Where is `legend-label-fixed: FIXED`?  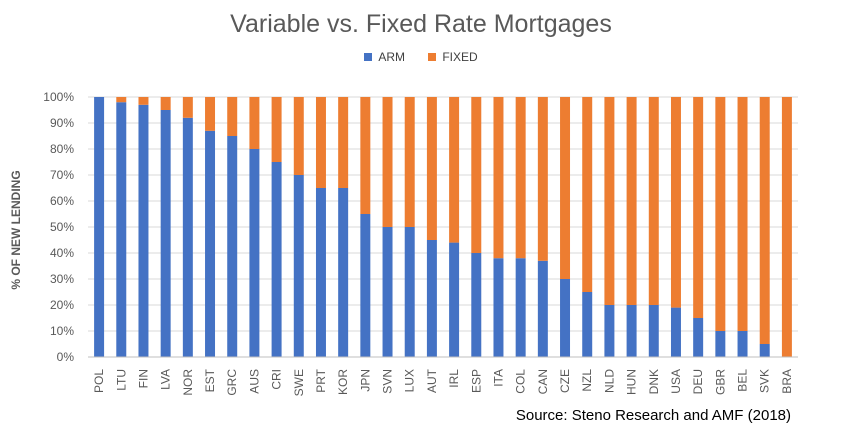 legend-label-fixed: FIXED is located at coordinates (460, 57).